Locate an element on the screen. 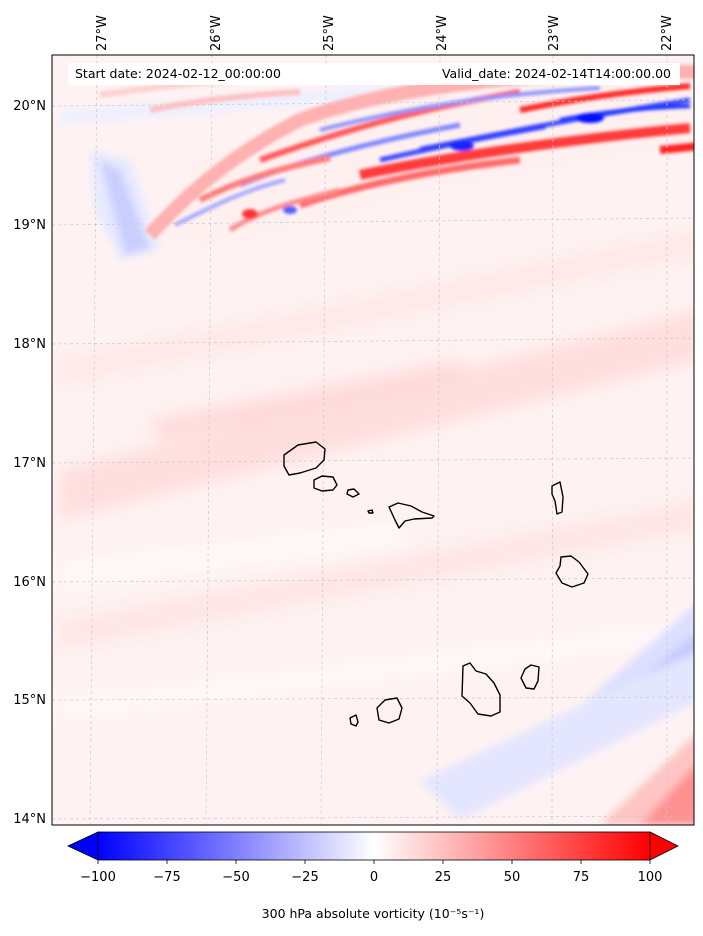 The image size is (703, 936). lon-label-25w: 25°W is located at coordinates (329, 33).